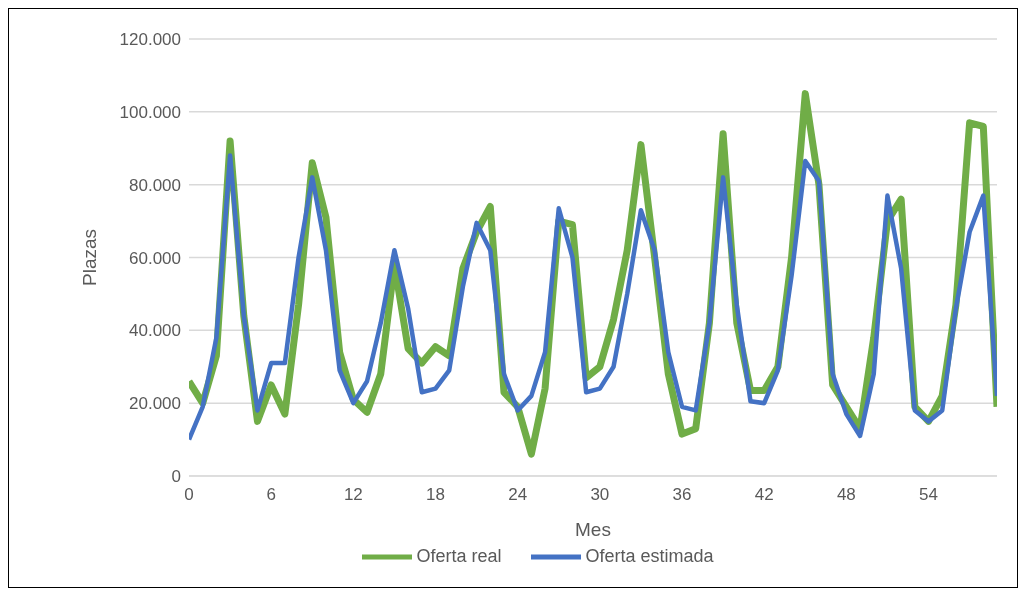 This screenshot has width=1026, height=596. Describe the element at coordinates (649, 556) in the screenshot. I see `legend-label: Oferta estimada` at that location.